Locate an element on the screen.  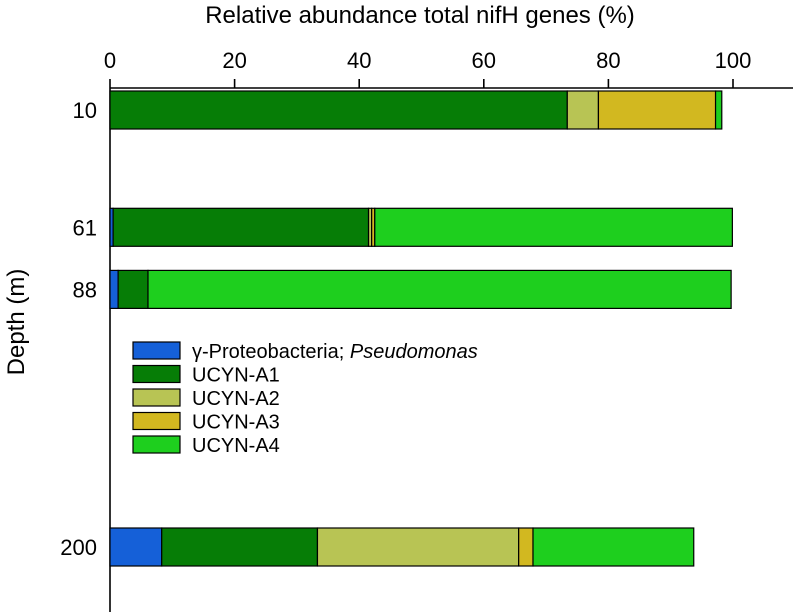
y-tick-label: 88 is located at coordinates (85, 289).